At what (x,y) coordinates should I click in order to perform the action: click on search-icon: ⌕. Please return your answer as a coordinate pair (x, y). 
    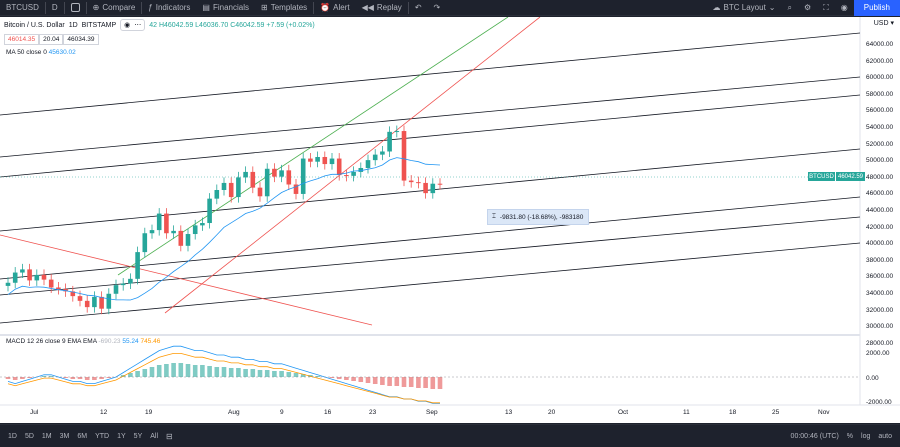
    Looking at the image, I should click on (789, 7).